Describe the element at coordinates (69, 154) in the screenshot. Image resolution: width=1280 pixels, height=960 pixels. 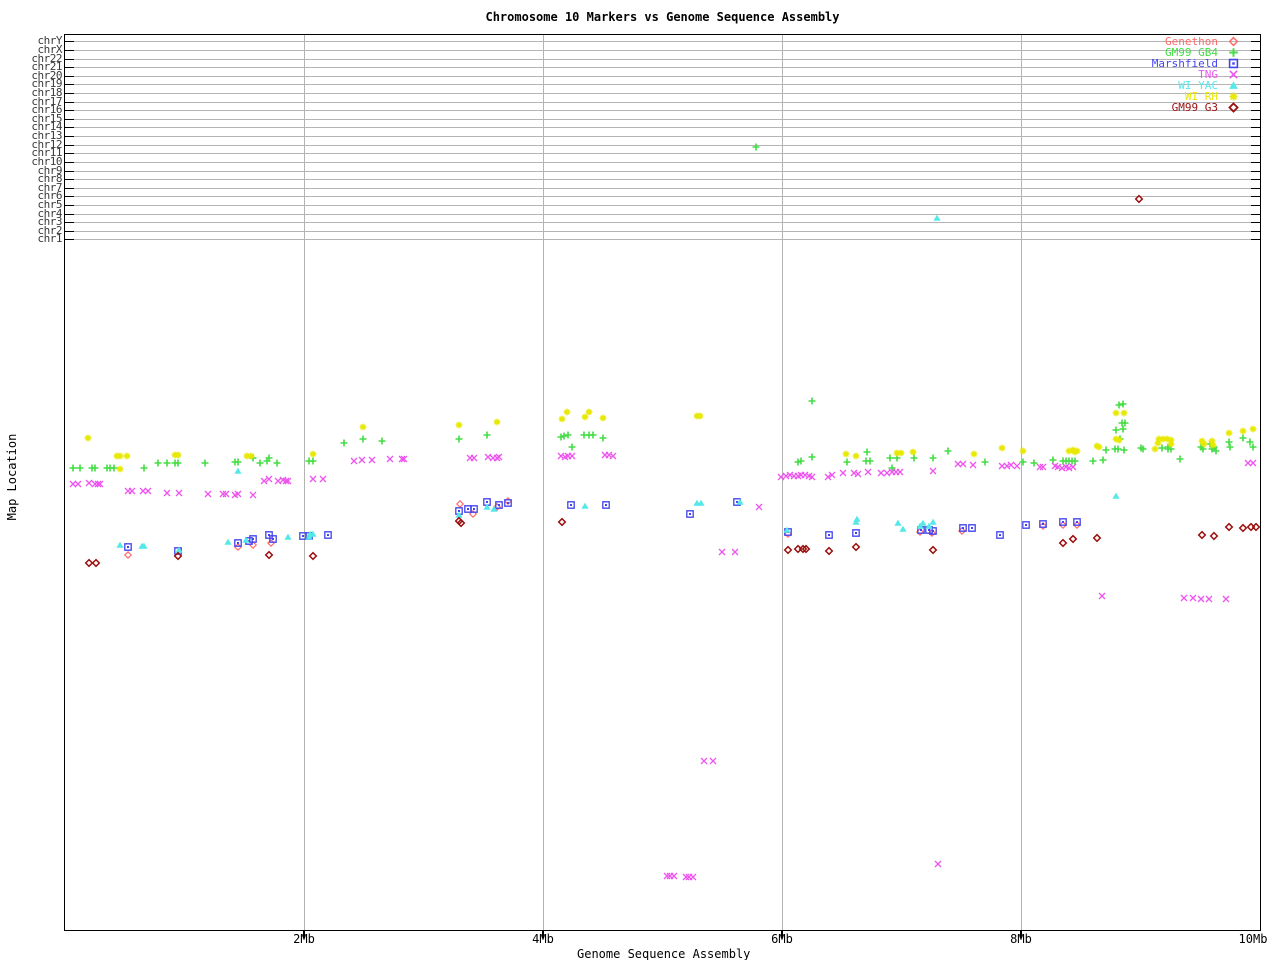
I see `chrom-tick-left-chr11` at that location.